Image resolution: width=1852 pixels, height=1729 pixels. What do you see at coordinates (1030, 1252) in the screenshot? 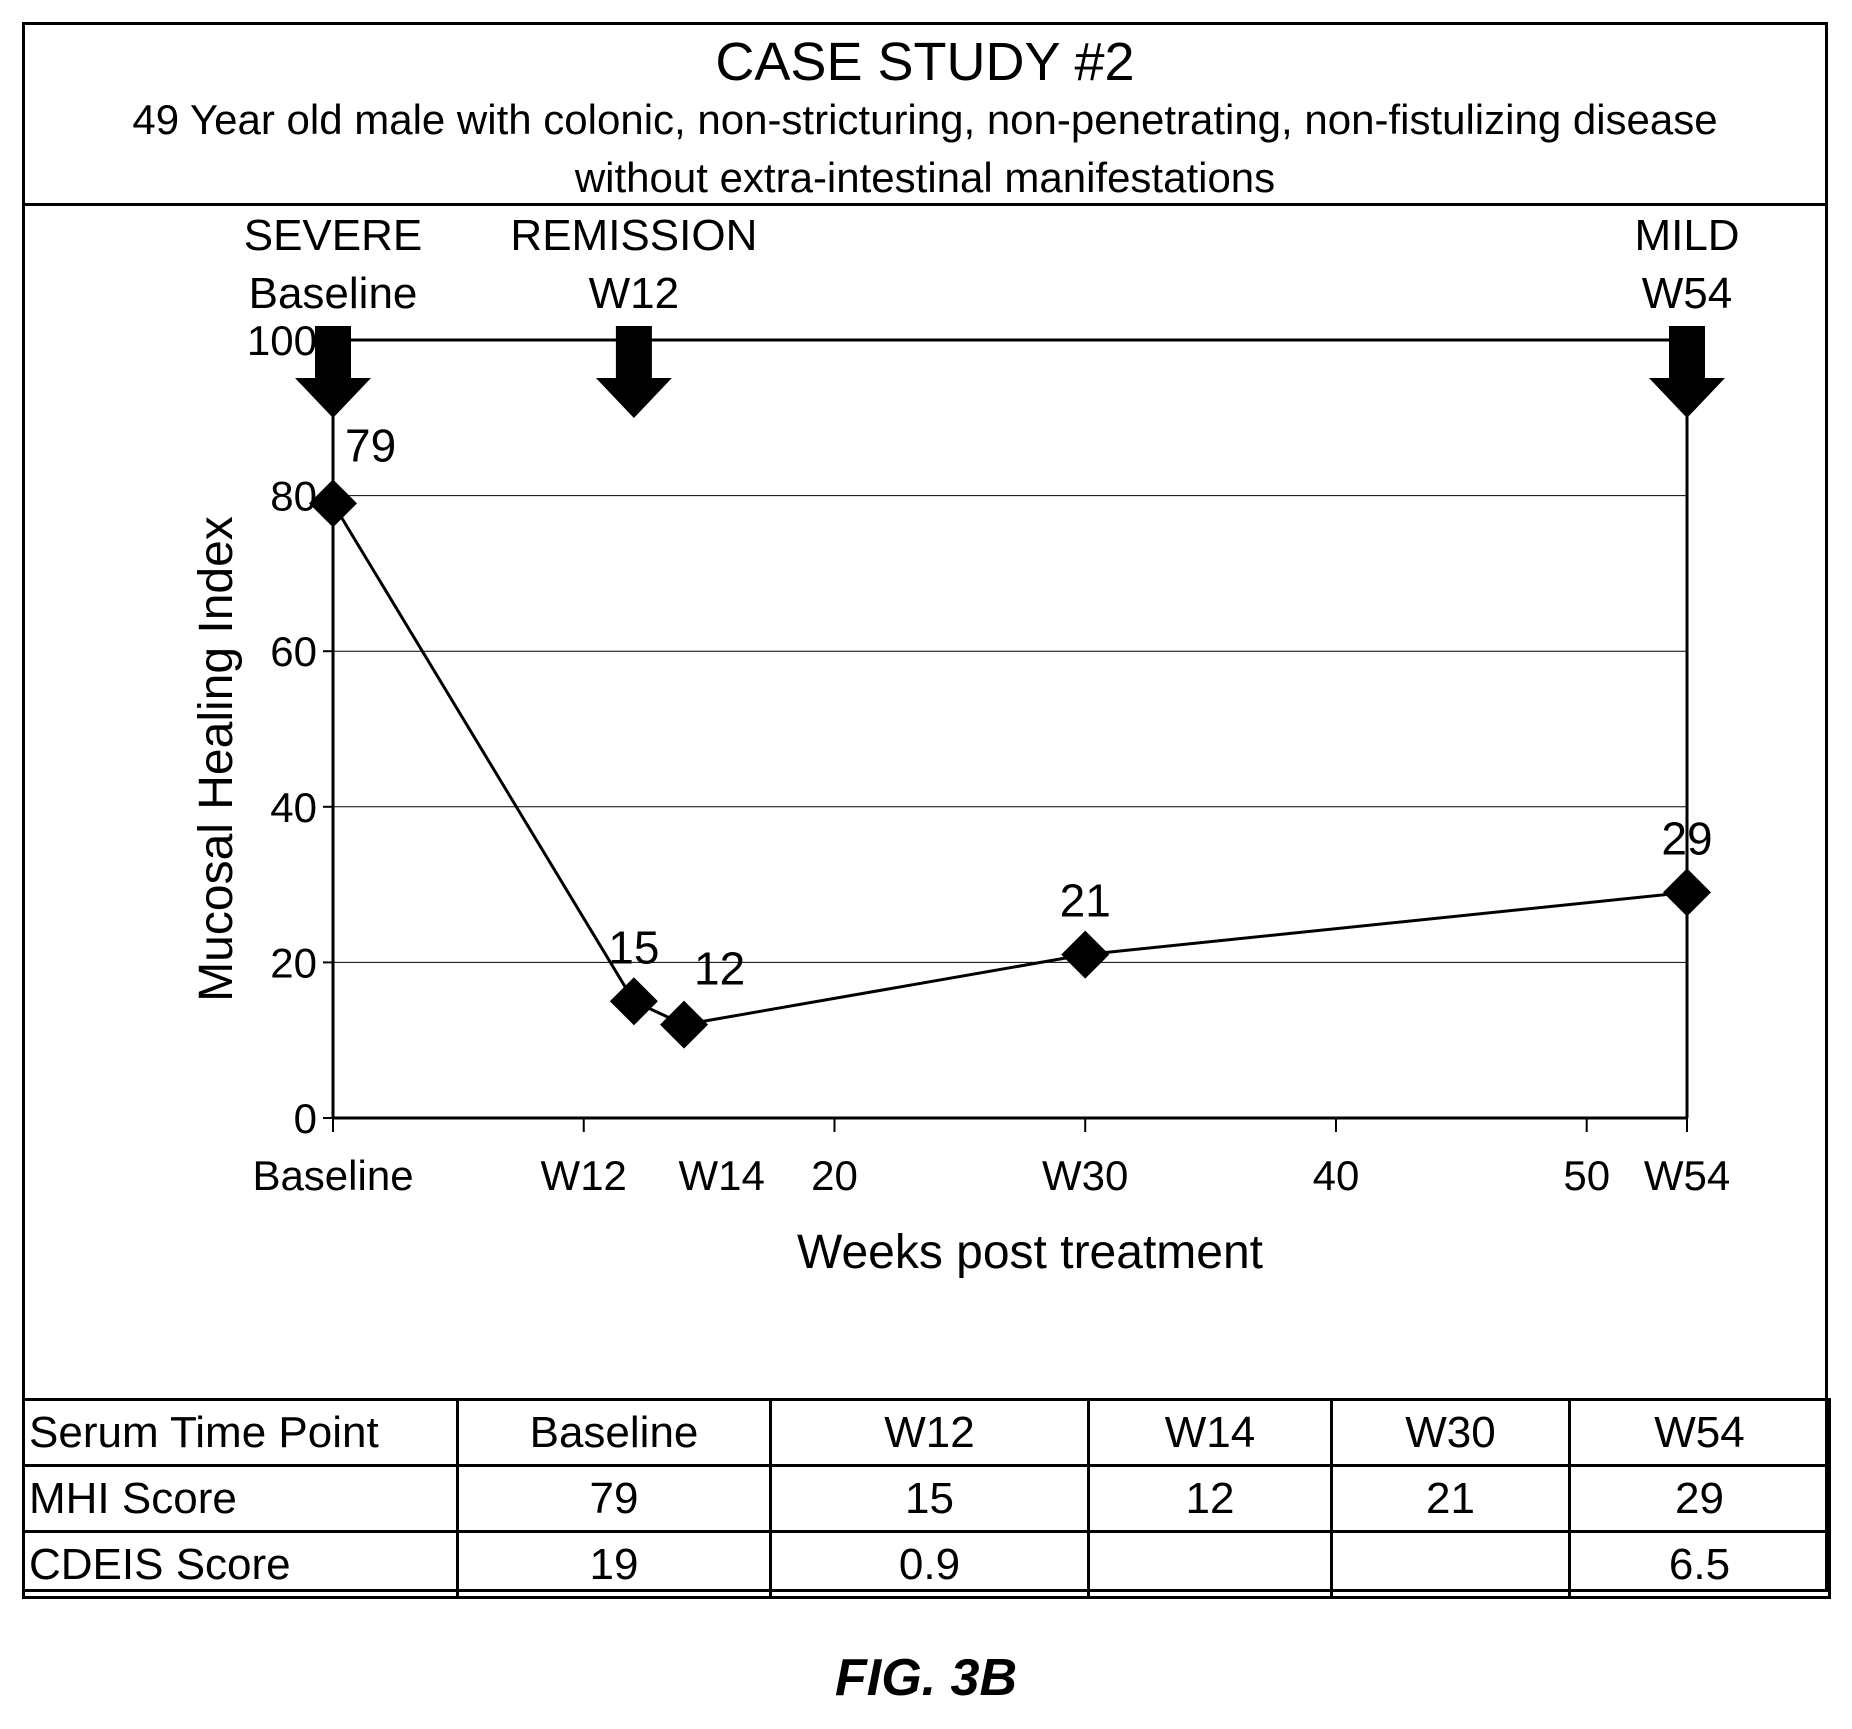
I see `x-axis-label: Weeks post treatment` at bounding box center [1030, 1252].